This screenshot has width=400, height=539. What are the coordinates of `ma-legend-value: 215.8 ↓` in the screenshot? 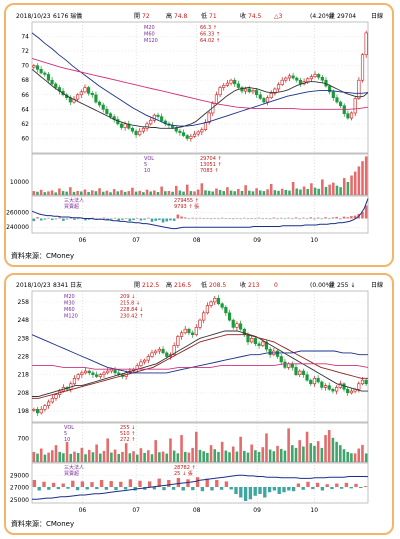 It's located at (130, 304).